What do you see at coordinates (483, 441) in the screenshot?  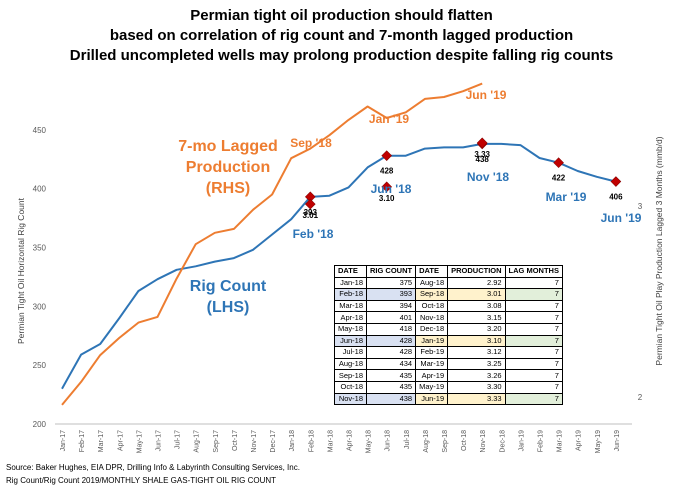 I see `x-tick-label: Nov-18` at bounding box center [483, 441].